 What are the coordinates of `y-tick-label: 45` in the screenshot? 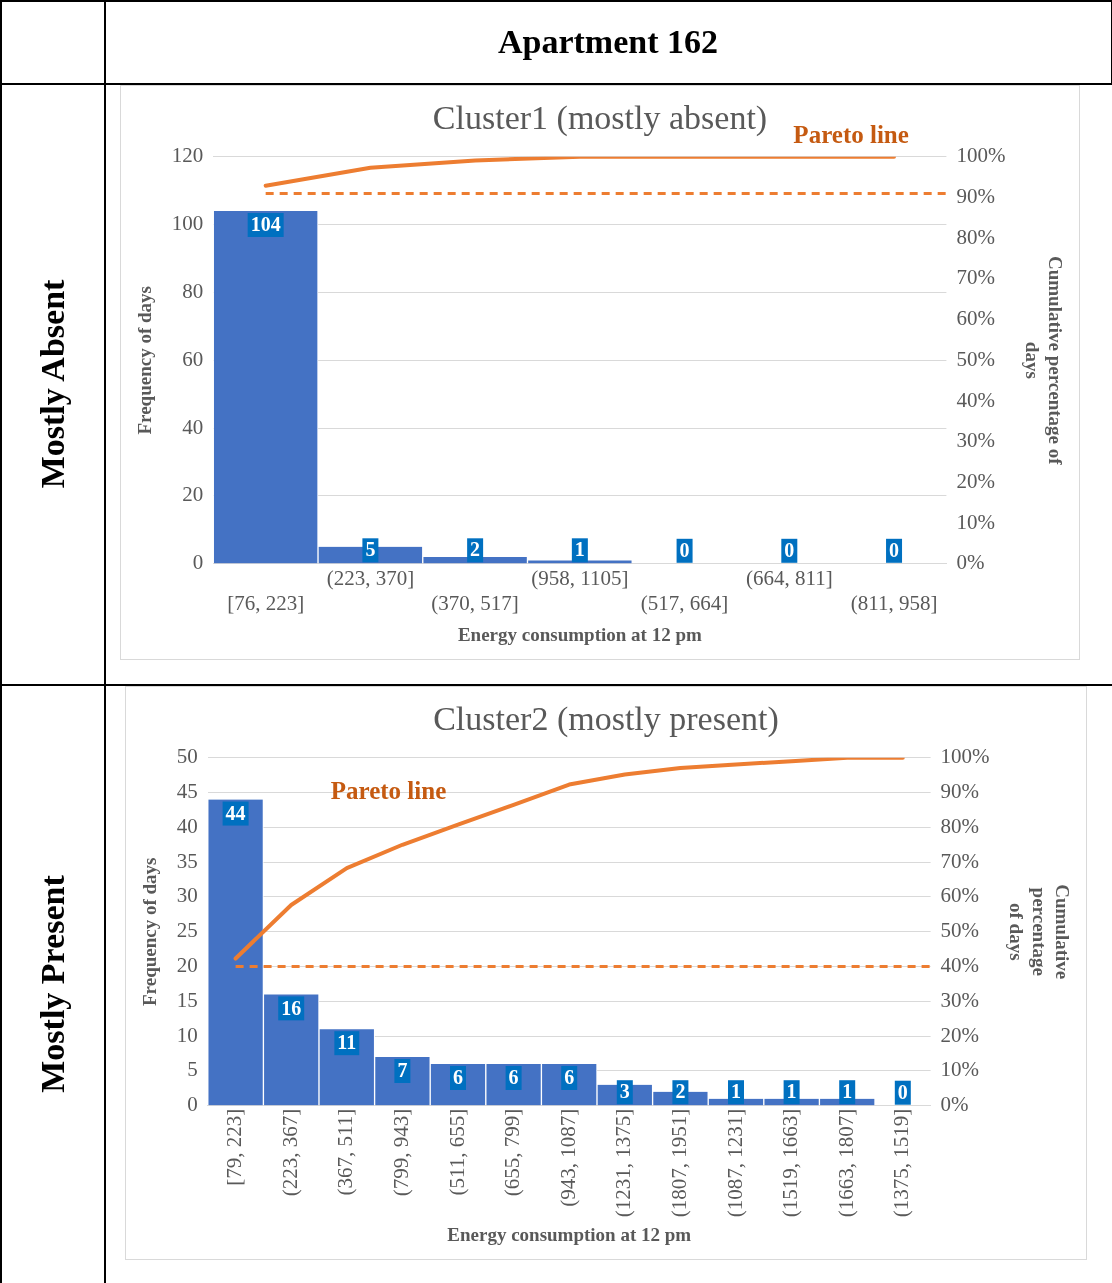 It's located at (187, 791).